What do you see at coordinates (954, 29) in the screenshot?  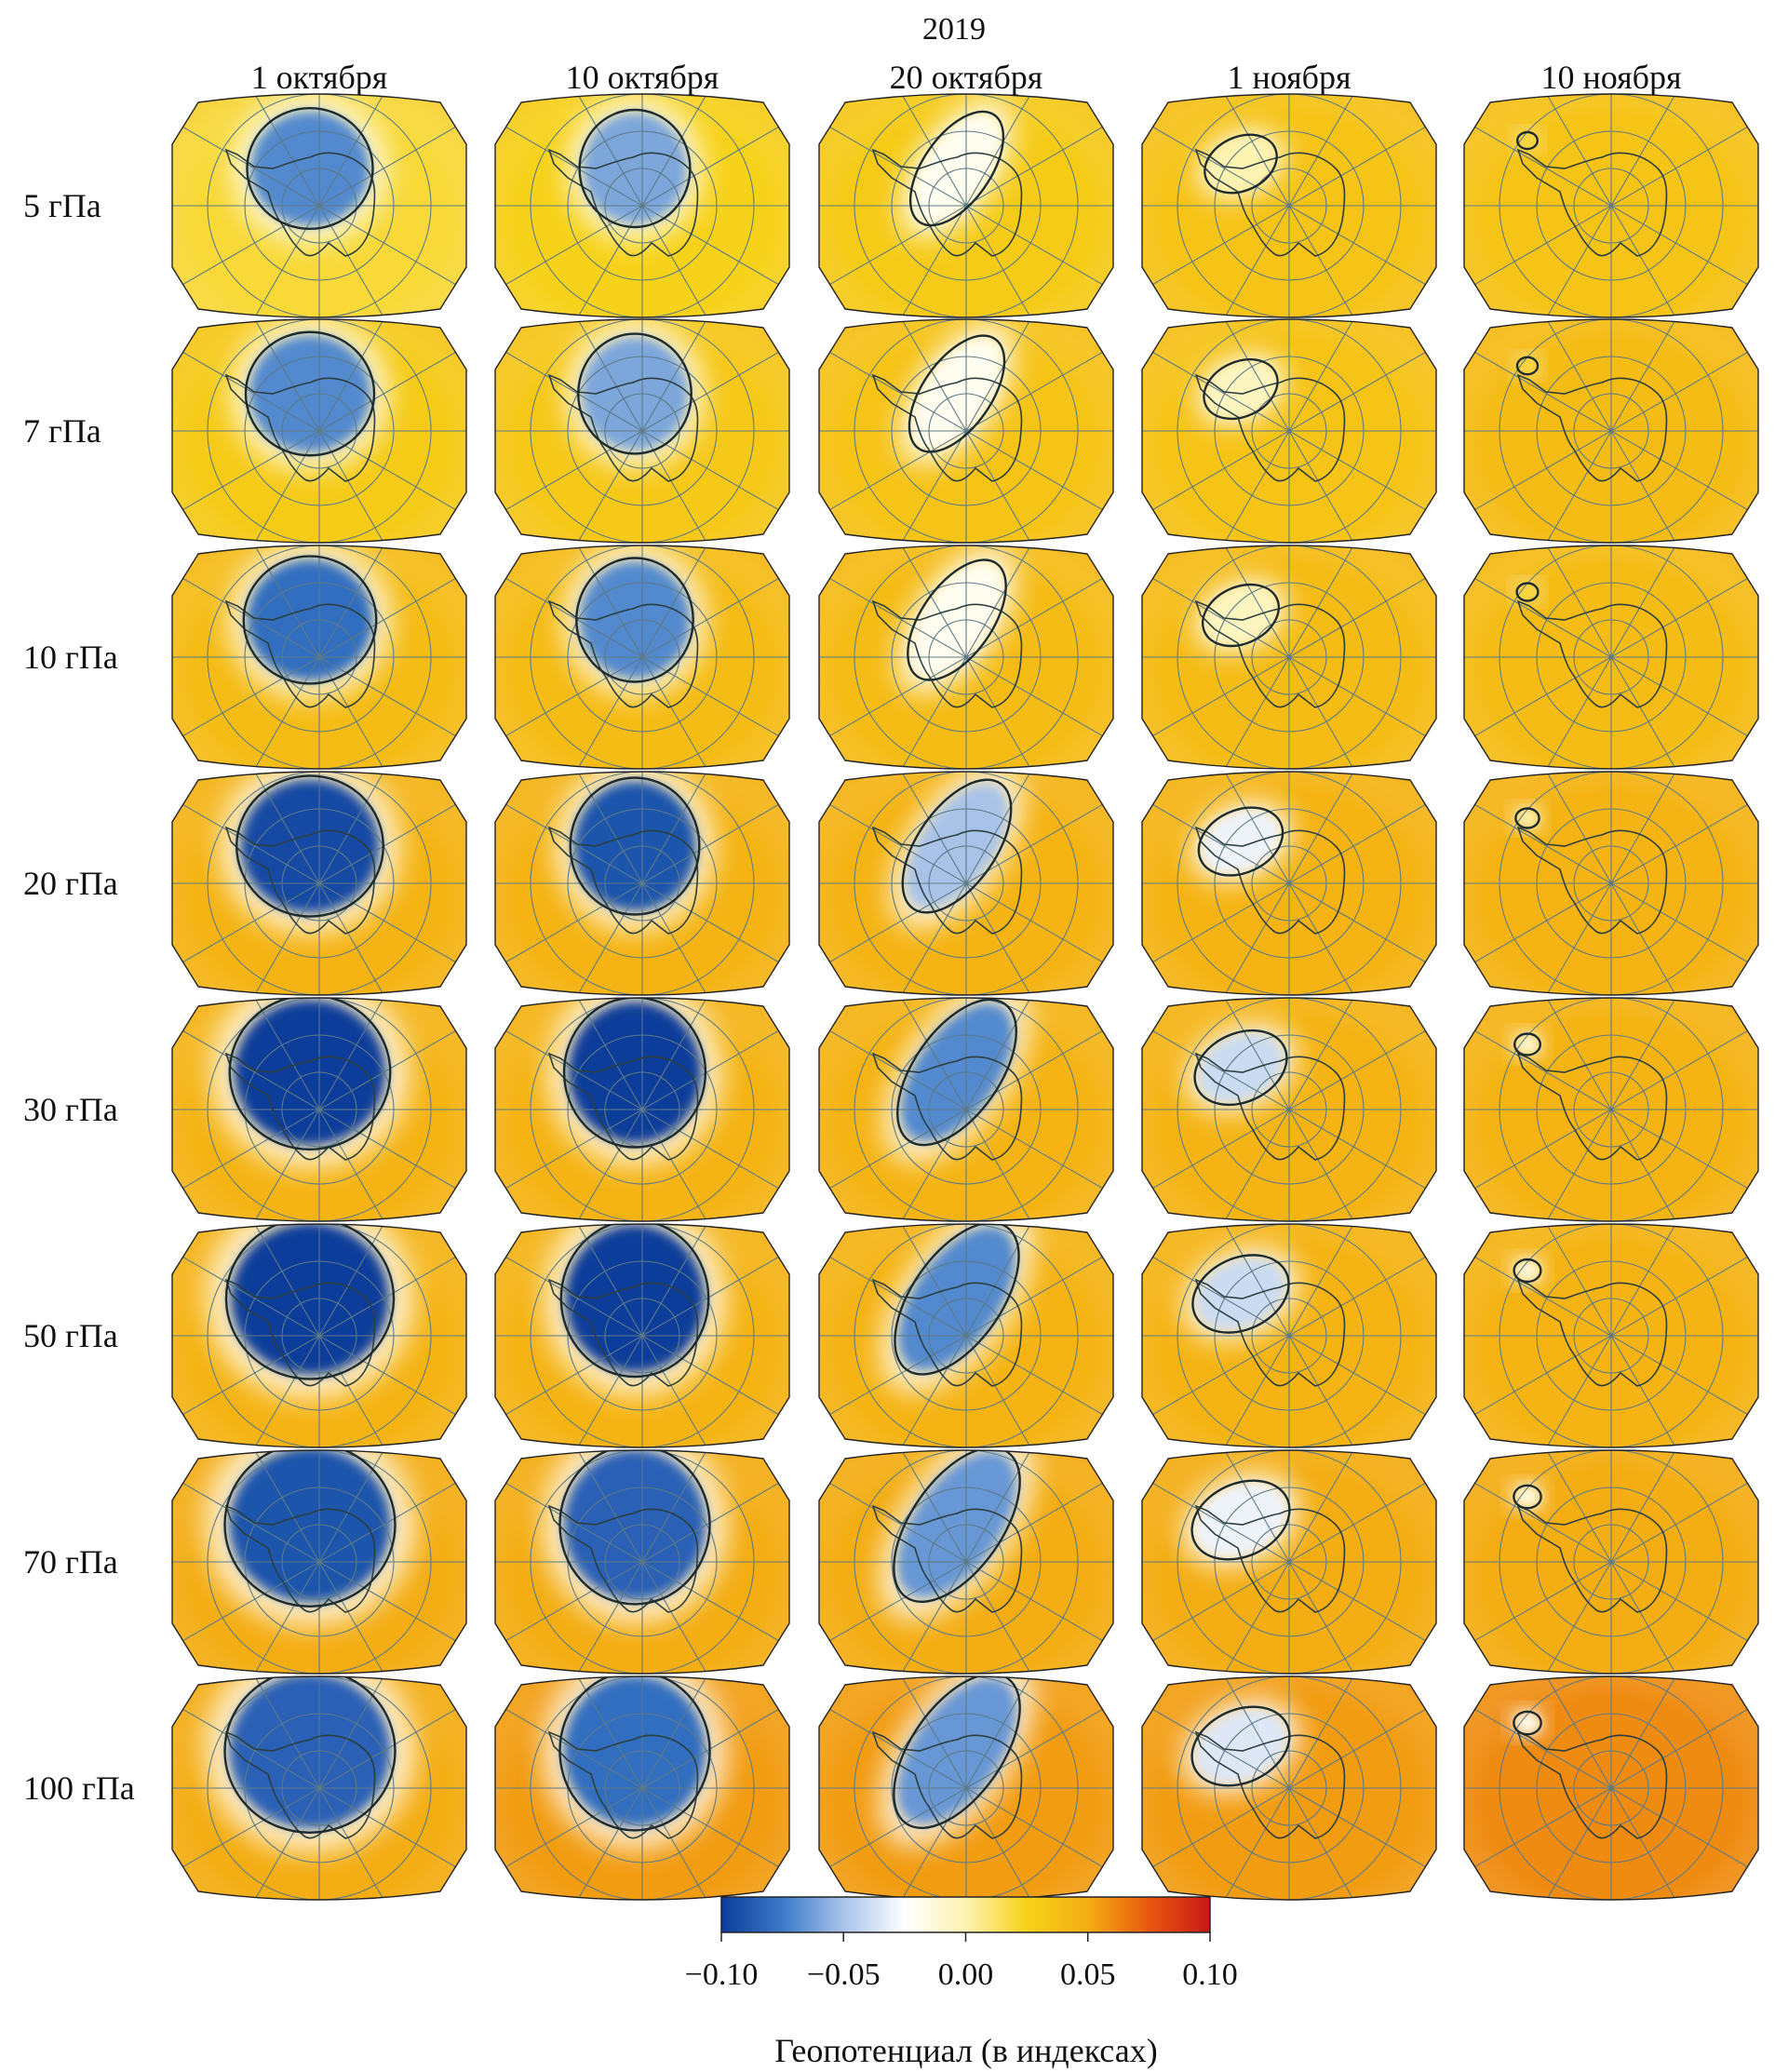 I see `figure-title: 2019` at bounding box center [954, 29].